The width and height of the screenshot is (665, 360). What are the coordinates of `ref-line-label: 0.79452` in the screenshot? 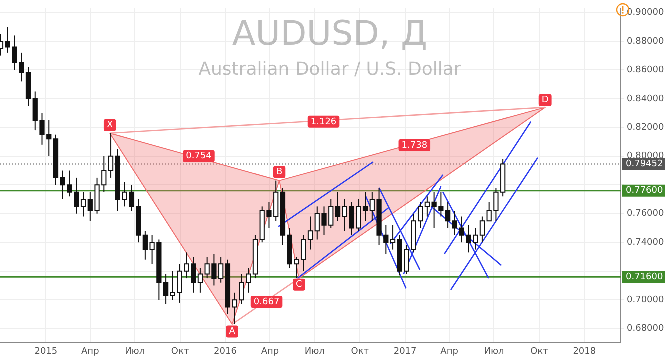 It's located at (645, 165).